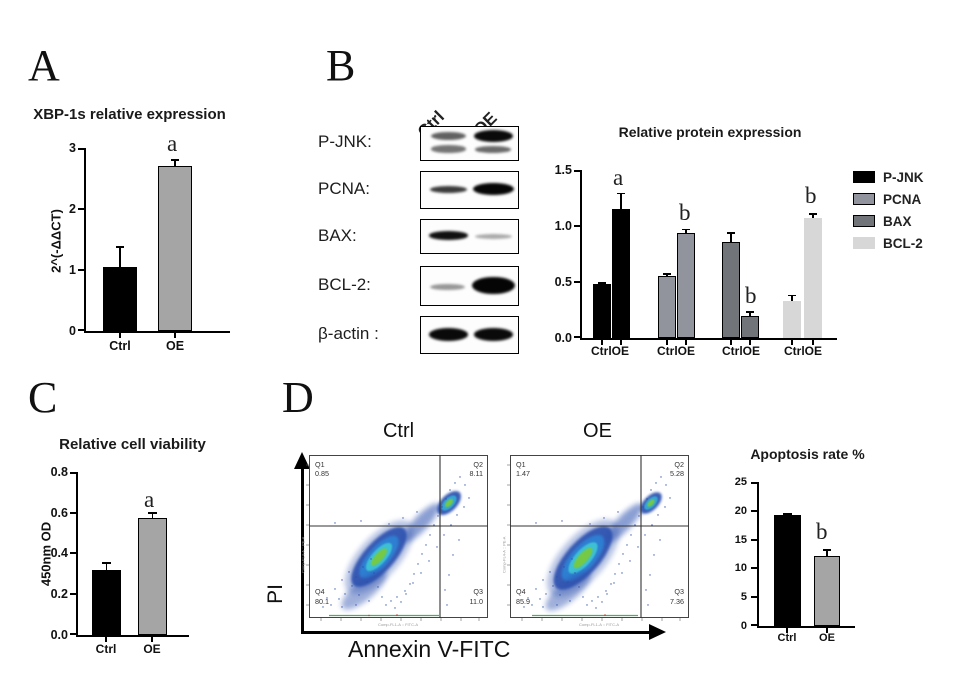 This screenshot has height=684, width=967. What do you see at coordinates (344, 284) in the screenshot?
I see `blot-row-label: BCL-2:` at bounding box center [344, 284].